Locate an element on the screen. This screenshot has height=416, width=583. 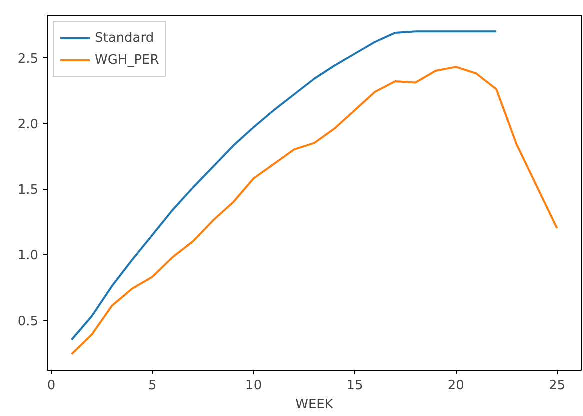
y-tick-label: 2.5 is located at coordinates (28, 59).